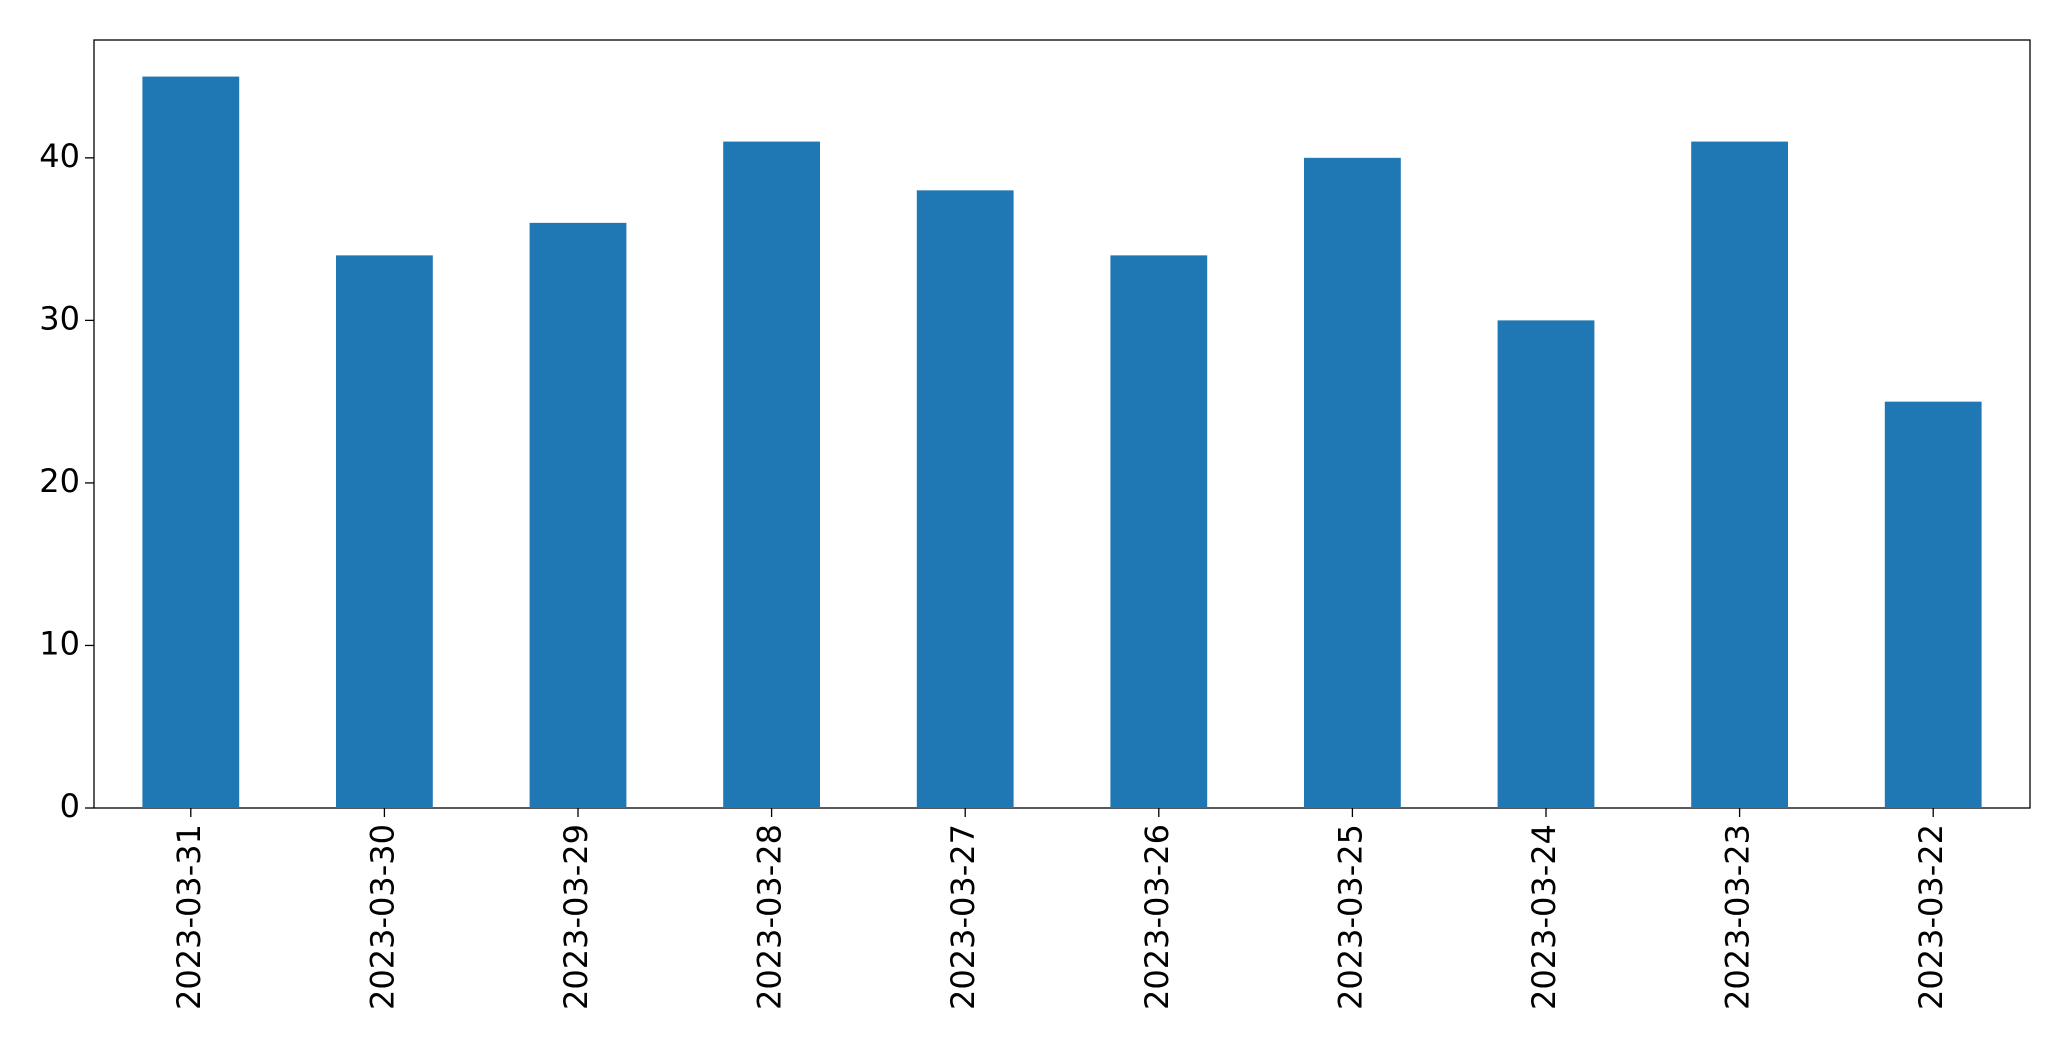  What do you see at coordinates (59, 643) in the screenshot?
I see `y-tick-label: 10` at bounding box center [59, 643].